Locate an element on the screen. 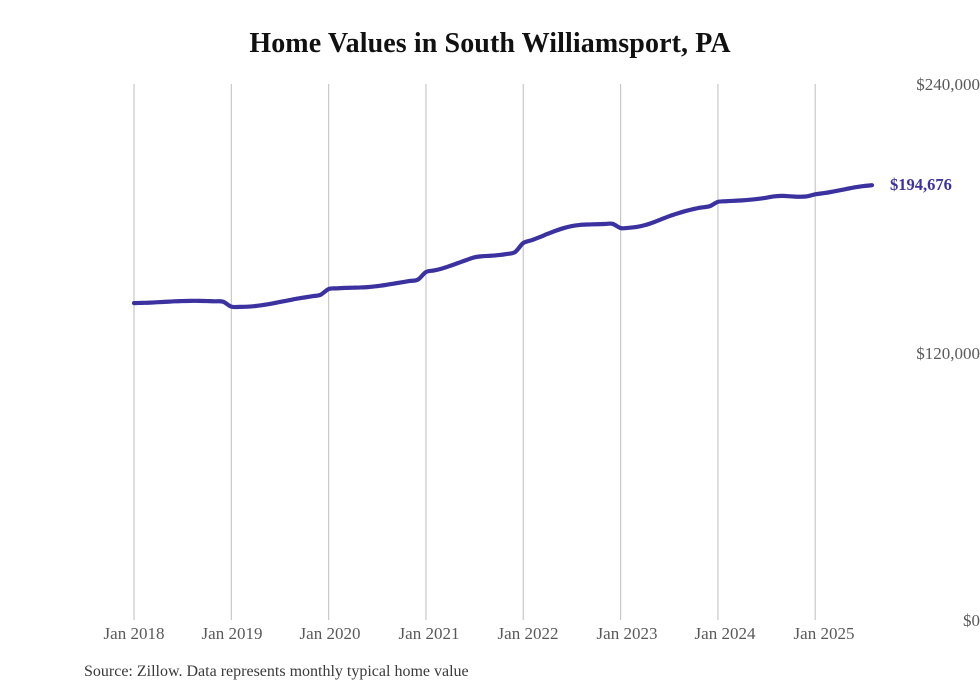  x-axis-tick-label-jan-2022: Jan 2022 is located at coordinates (528, 633).